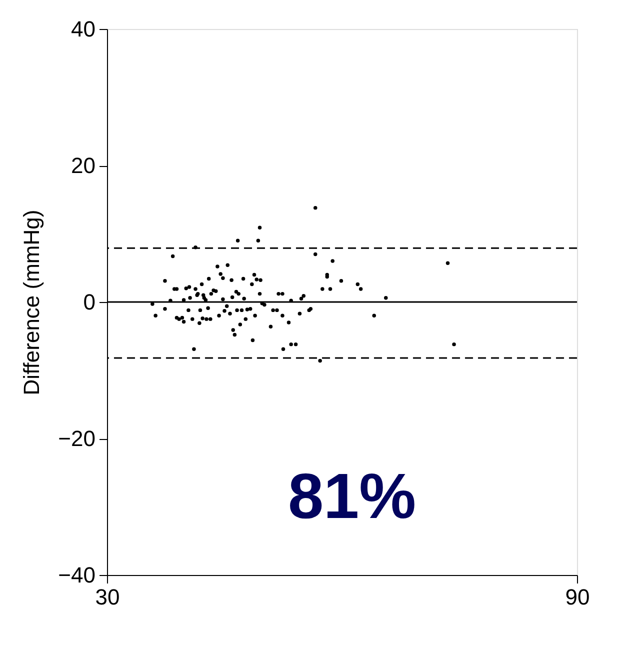 Image resolution: width=632 pixels, height=666 pixels. I want to click on y-axis-title: Difference (mmHg), so click(31, 303).